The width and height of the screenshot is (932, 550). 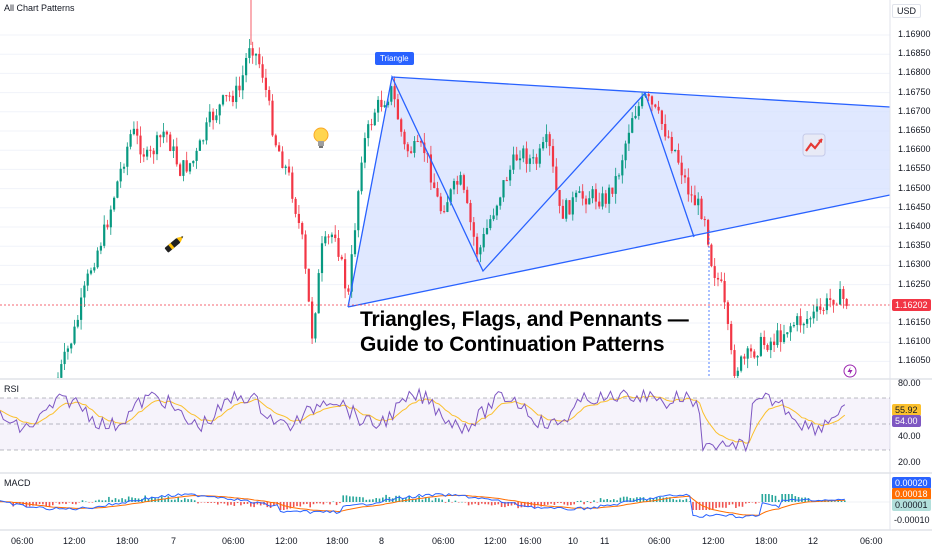 I want to click on macd-histogram, so click(x=423, y=502).